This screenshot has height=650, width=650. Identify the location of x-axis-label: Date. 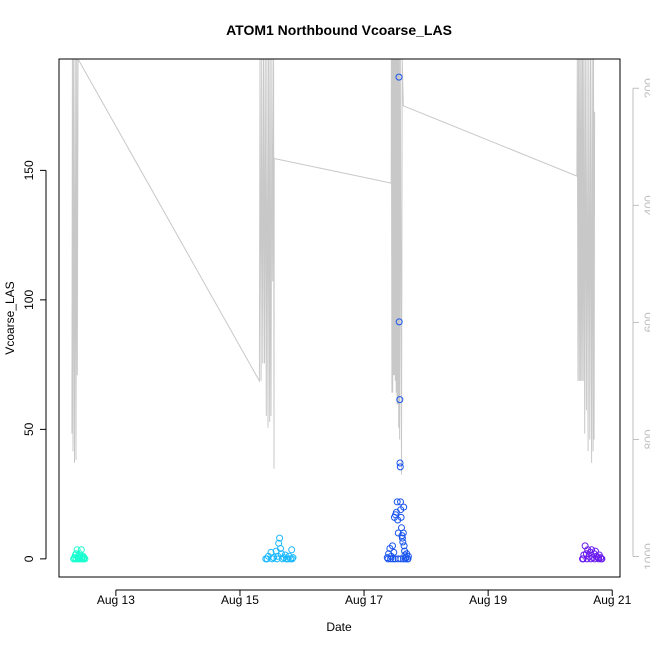
(339, 627).